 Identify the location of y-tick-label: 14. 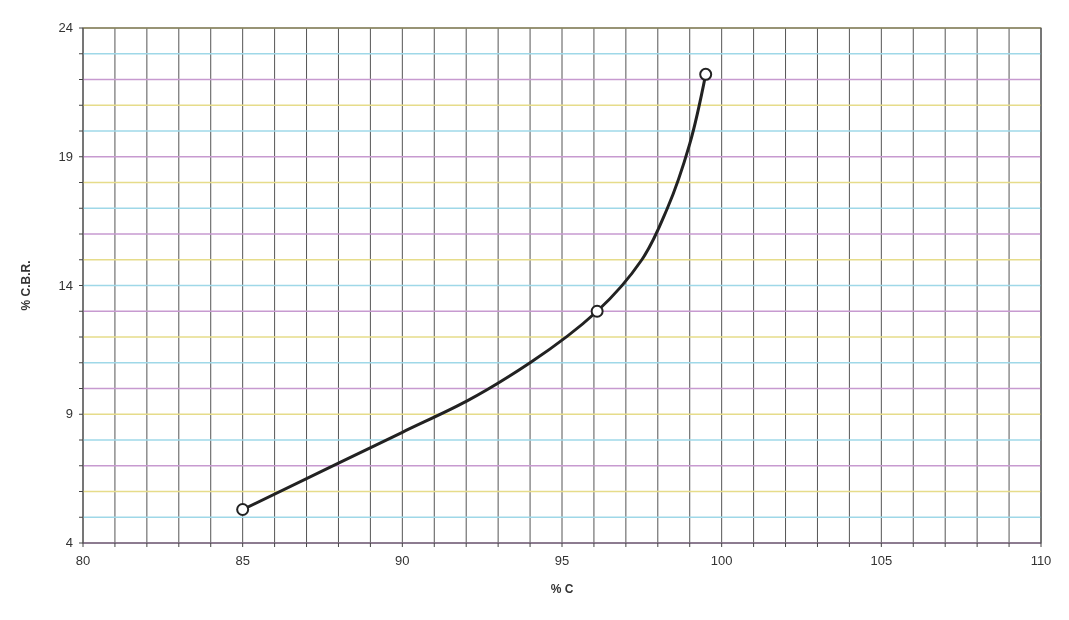
(65, 285).